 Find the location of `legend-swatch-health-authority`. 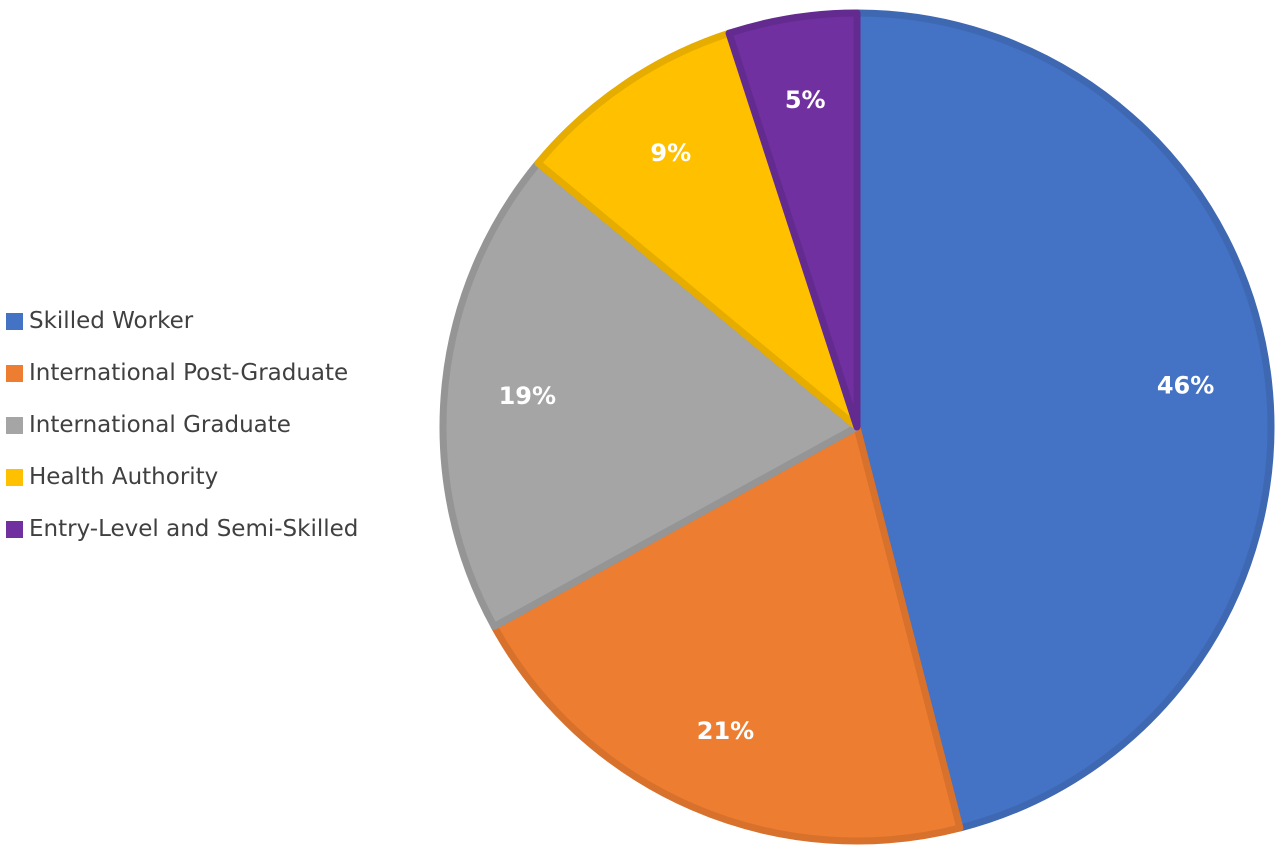

legend-swatch-health-authority is located at coordinates (14, 477).